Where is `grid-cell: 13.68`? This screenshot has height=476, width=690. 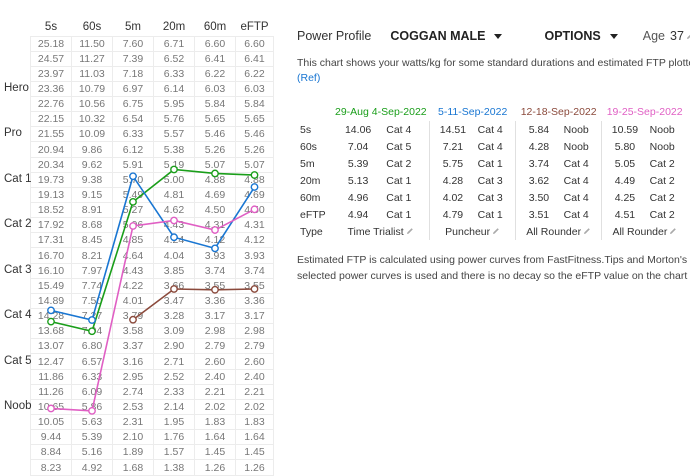 grid-cell: 13.68 is located at coordinates (51, 331).